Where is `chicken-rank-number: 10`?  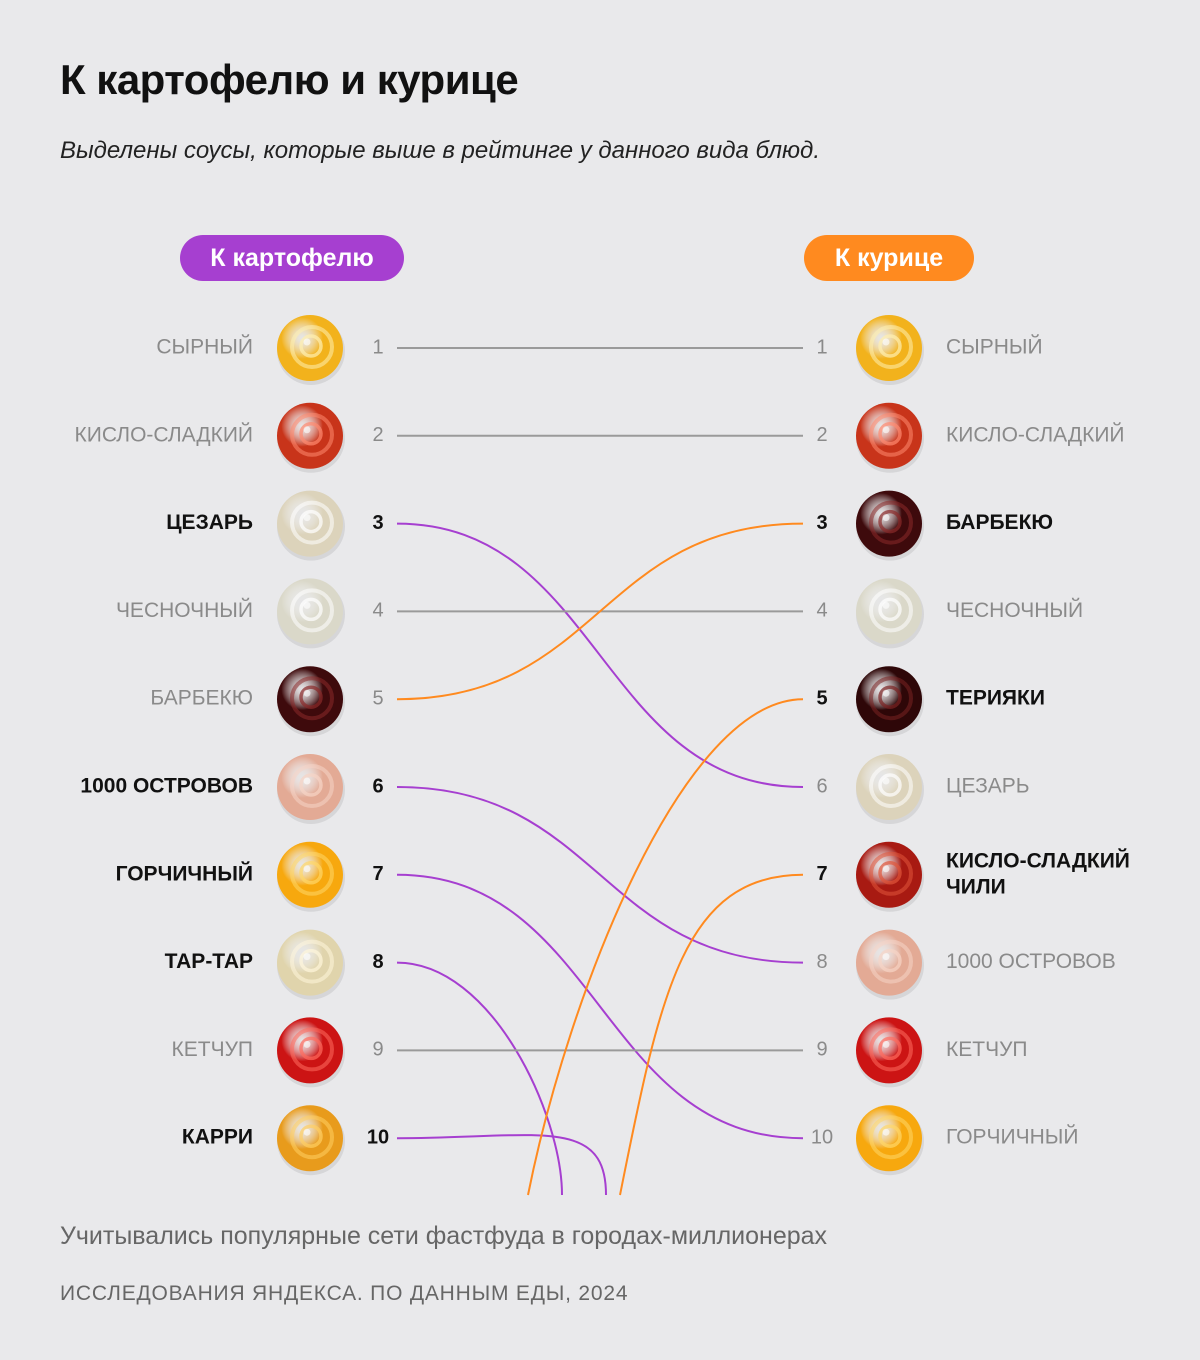
chicken-rank-number: 10 is located at coordinates (822, 1137).